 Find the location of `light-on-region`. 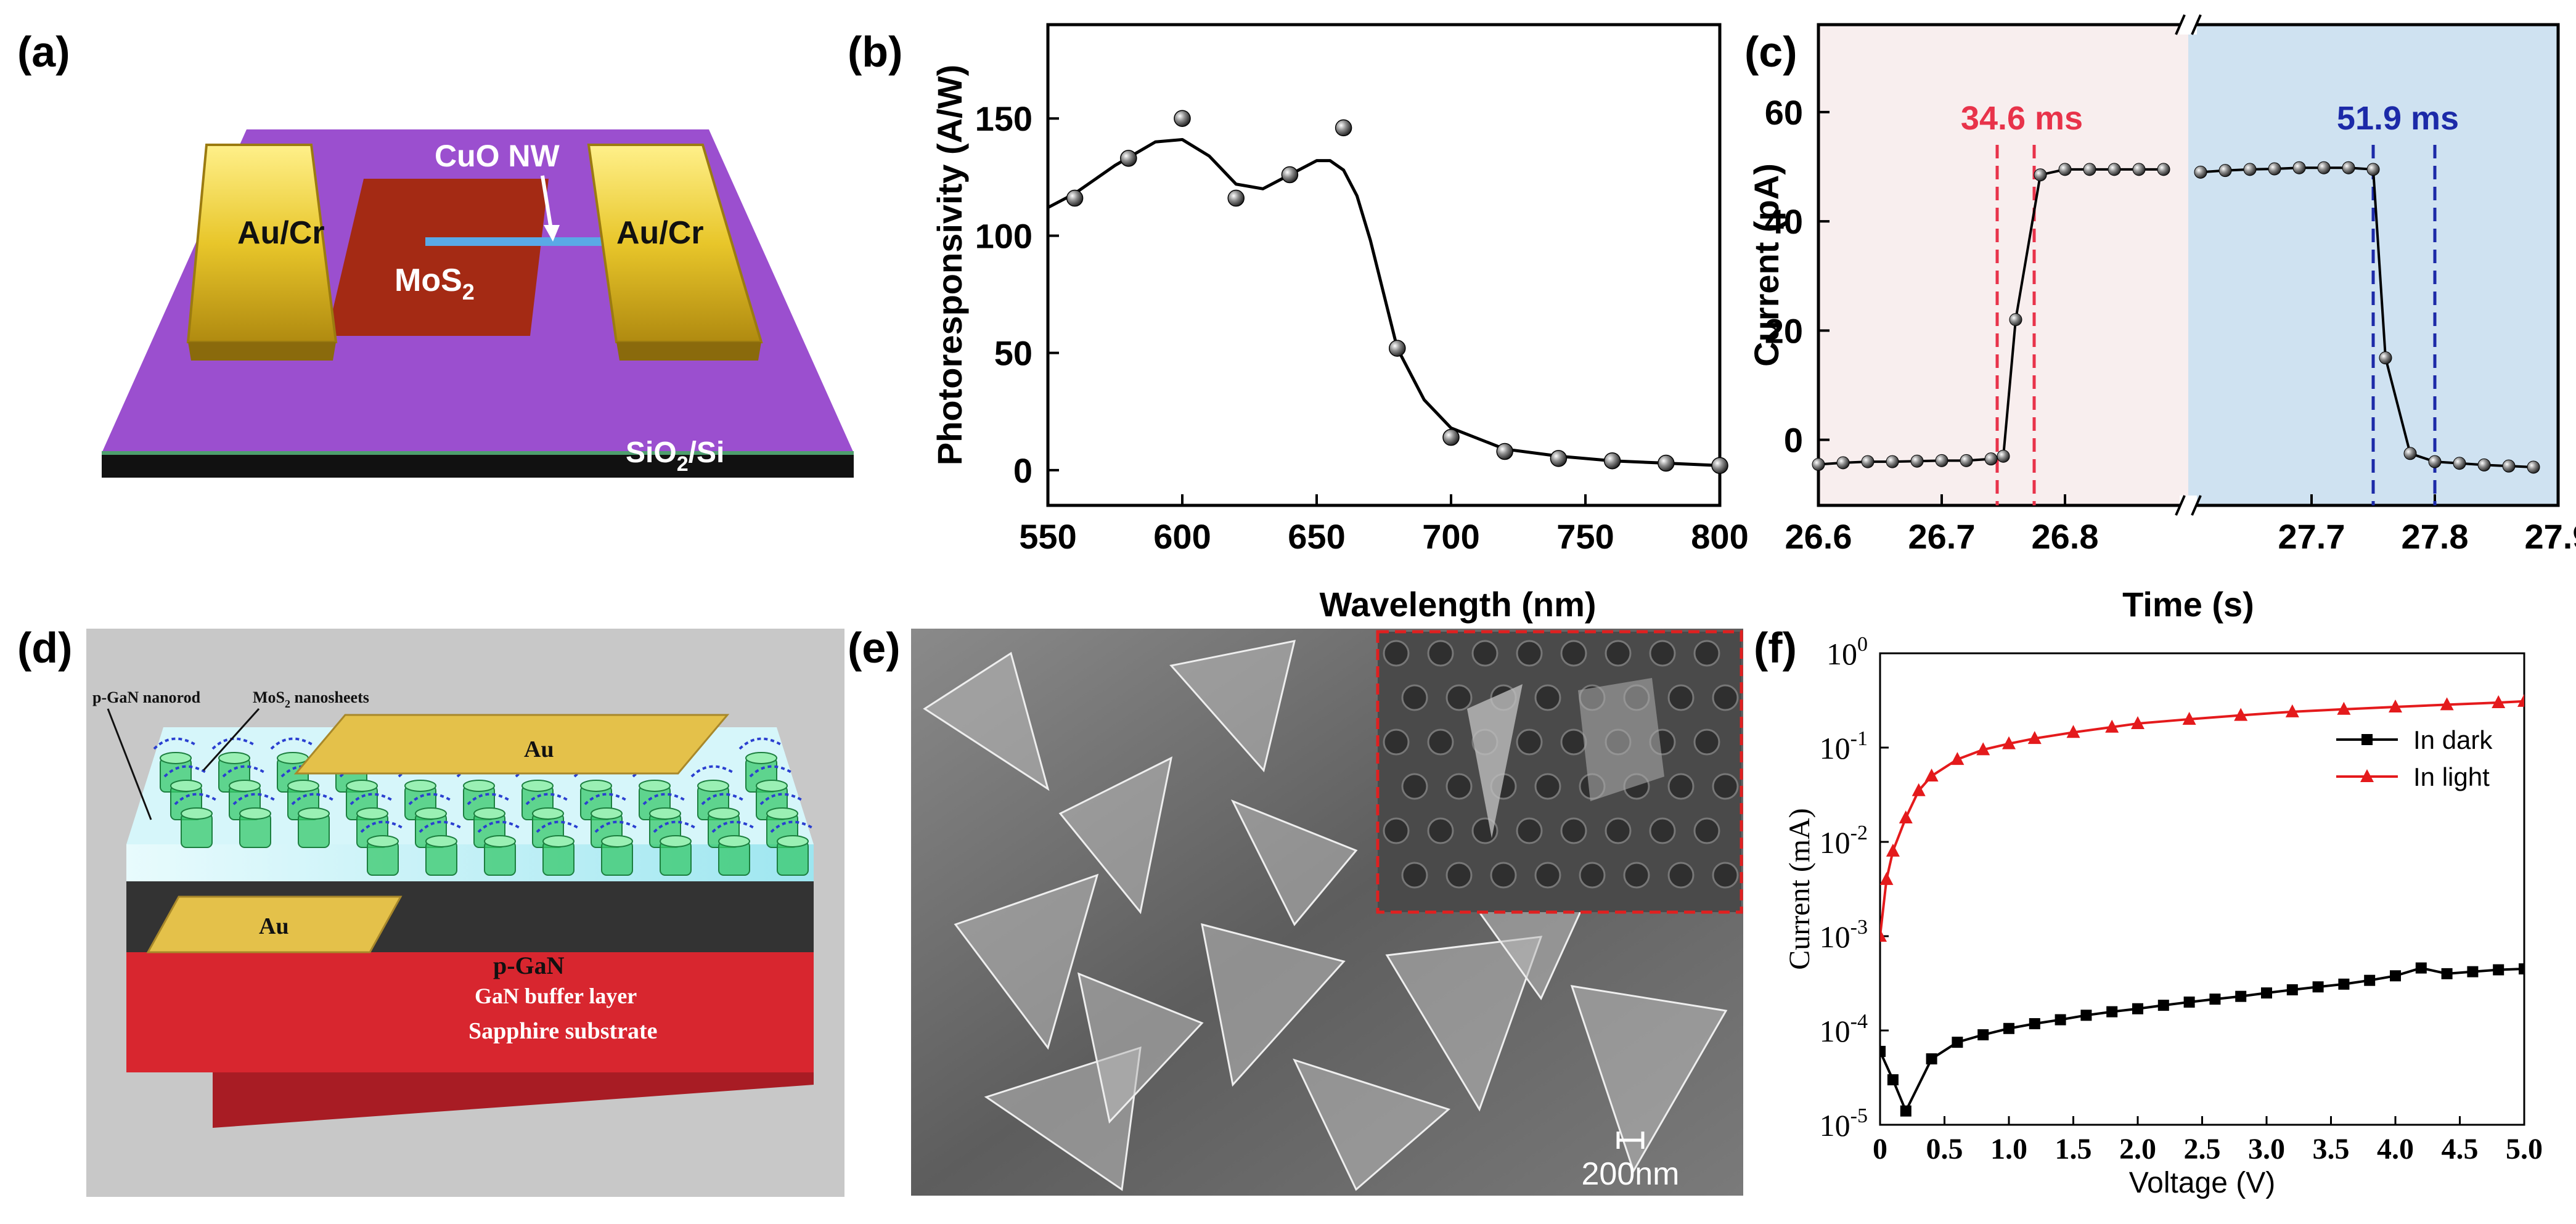

light-on-region is located at coordinates (2373, 265).